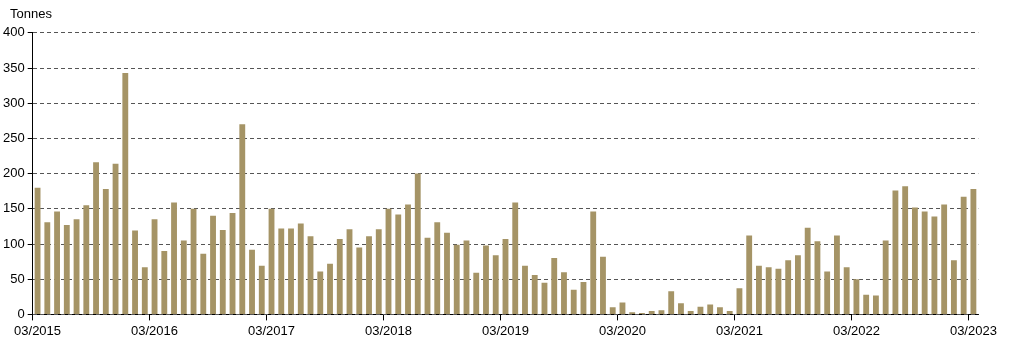 This screenshot has width=1022, height=347. What do you see at coordinates (155, 330) in the screenshot?
I see `x-tick-label: 03/2016` at bounding box center [155, 330].